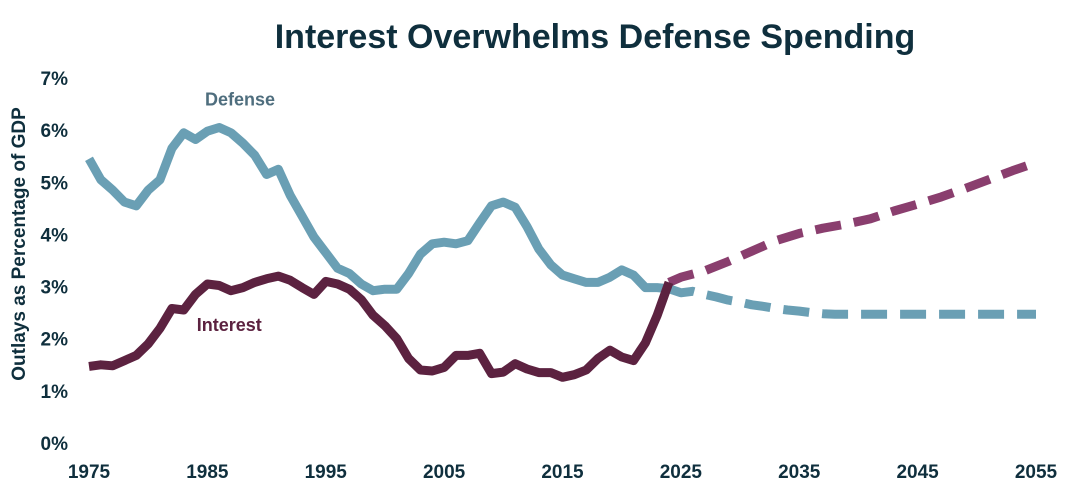 The width and height of the screenshot is (1069, 487). Describe the element at coordinates (207, 472) in the screenshot. I see `x-tick-label: 1985` at that location.